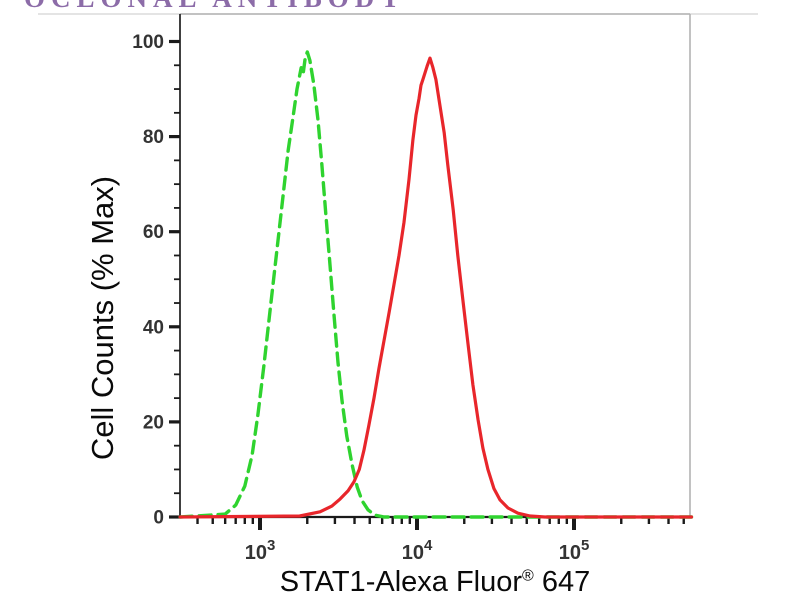  What do you see at coordinates (153, 422) in the screenshot?
I see `y-tick-label: 20` at bounding box center [153, 422].